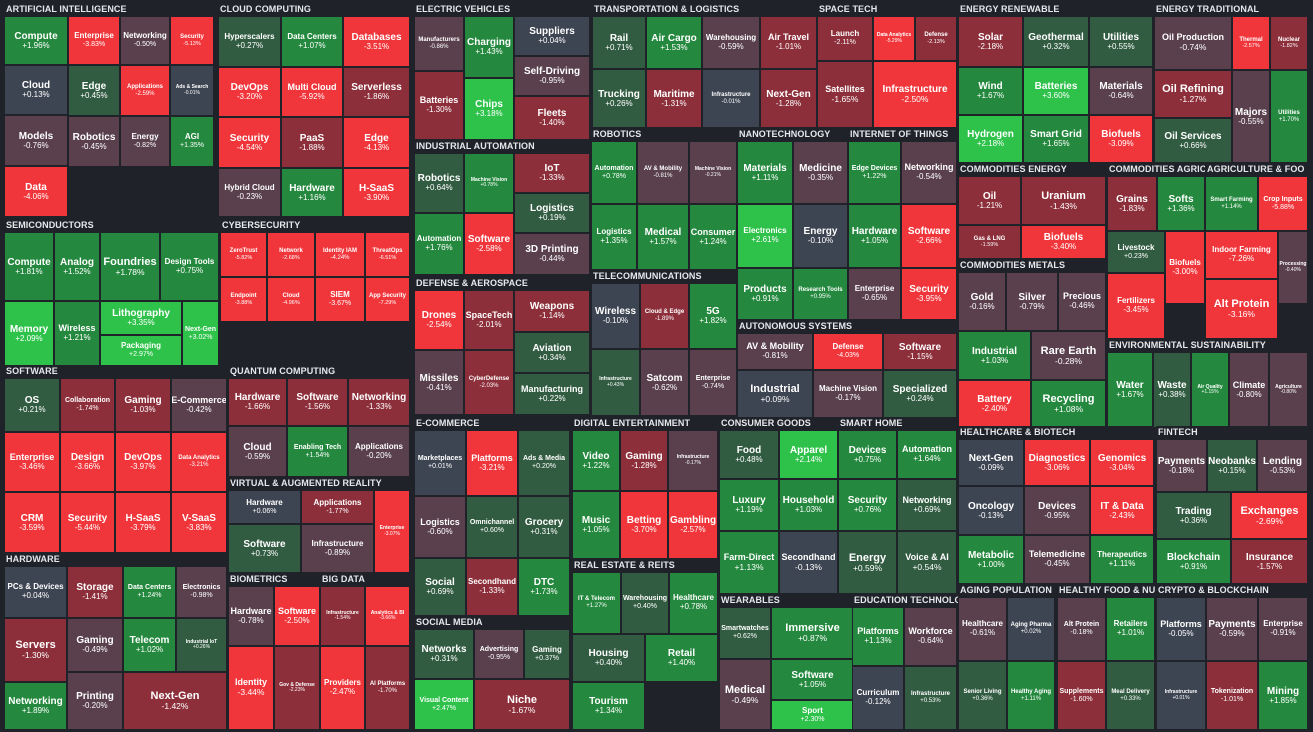 Image resolution: width=1313 pixels, height=732 pixels. Describe the element at coordinates (867, 562) in the screenshot. I see `tile-energy: Energy +0.59%` at that location.